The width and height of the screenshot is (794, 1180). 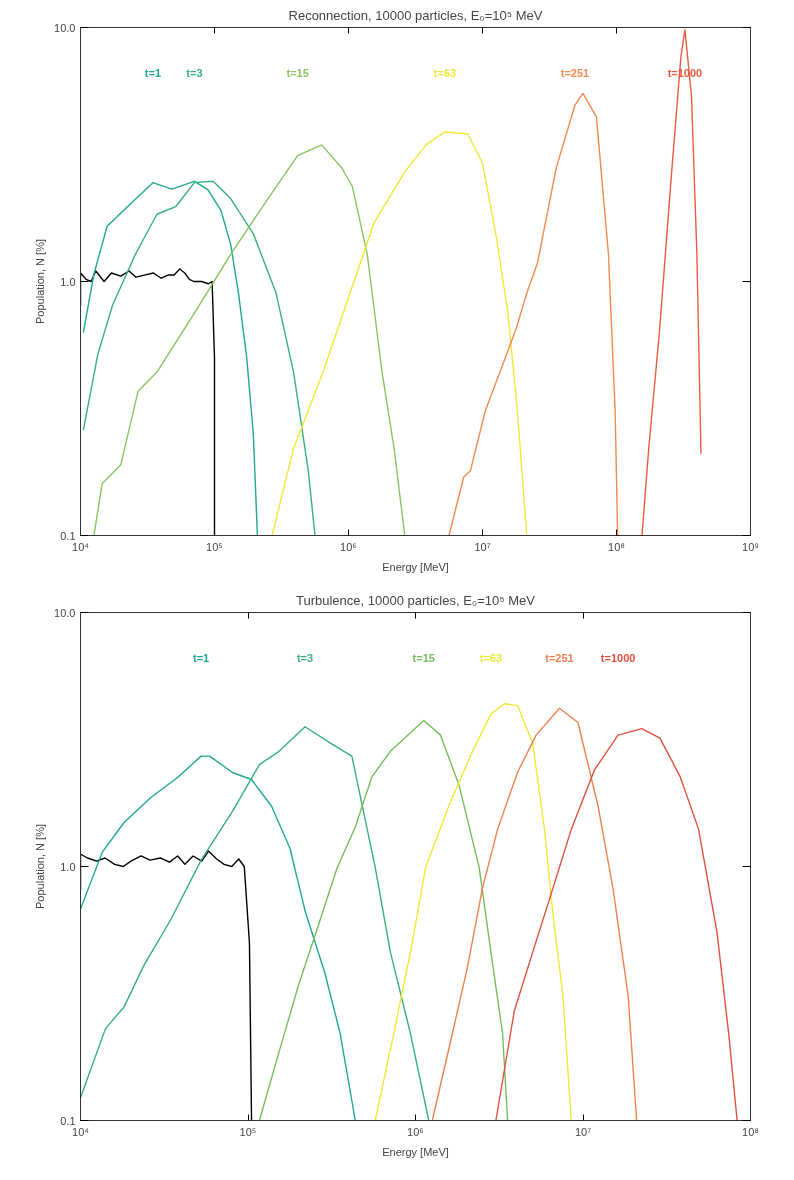 I want to click on text: t=251, so click(x=559, y=657).